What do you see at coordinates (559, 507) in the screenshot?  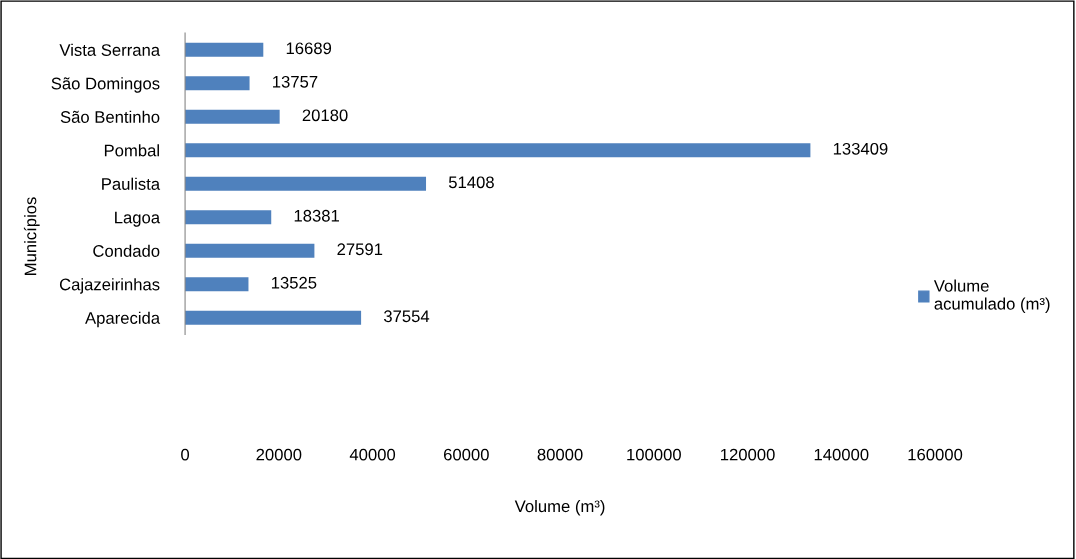 I see `x-axis-title: Volume (m³)` at bounding box center [559, 507].